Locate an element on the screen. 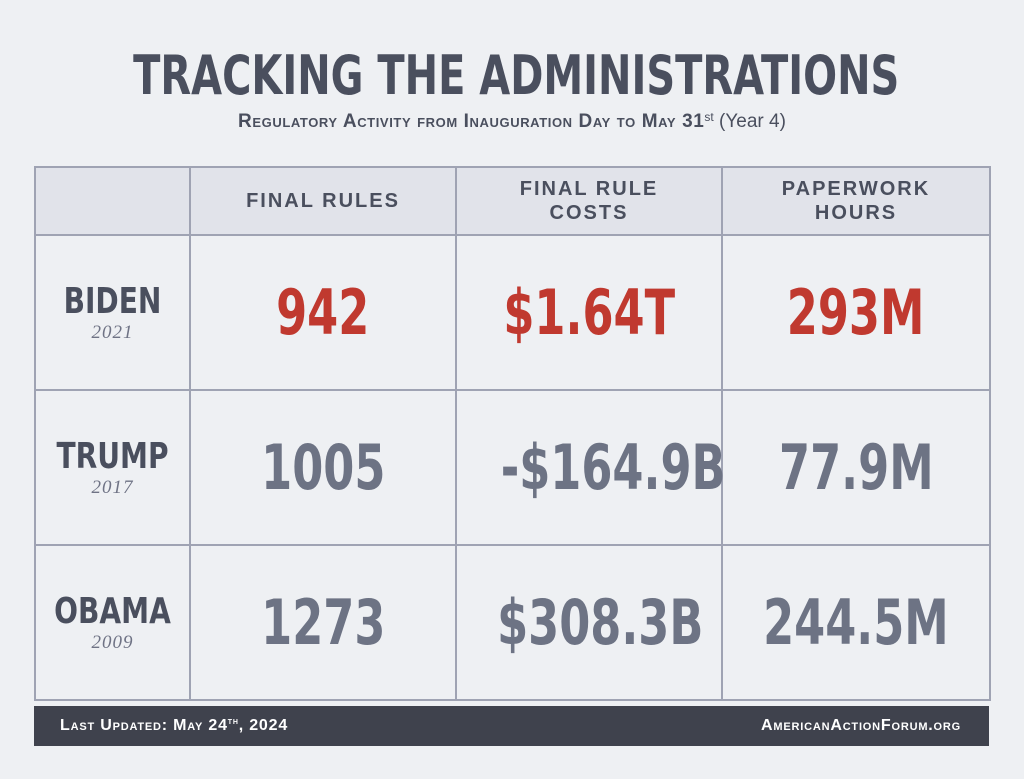 This screenshot has height=779, width=1024. value-cell-paperwork-hours: 77.9M is located at coordinates (856, 467).